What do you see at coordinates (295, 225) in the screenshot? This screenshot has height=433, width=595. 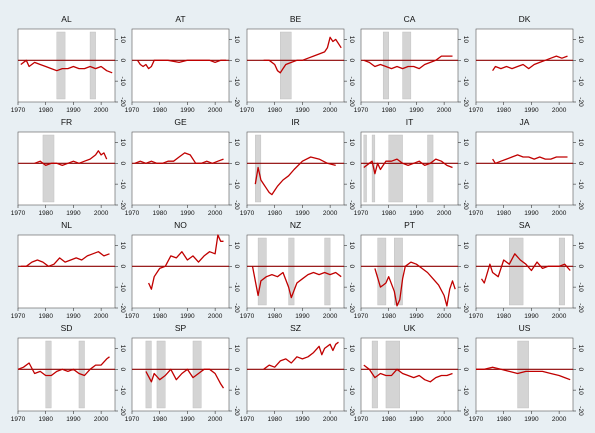 I see `panel-title: NZ` at bounding box center [295, 225].